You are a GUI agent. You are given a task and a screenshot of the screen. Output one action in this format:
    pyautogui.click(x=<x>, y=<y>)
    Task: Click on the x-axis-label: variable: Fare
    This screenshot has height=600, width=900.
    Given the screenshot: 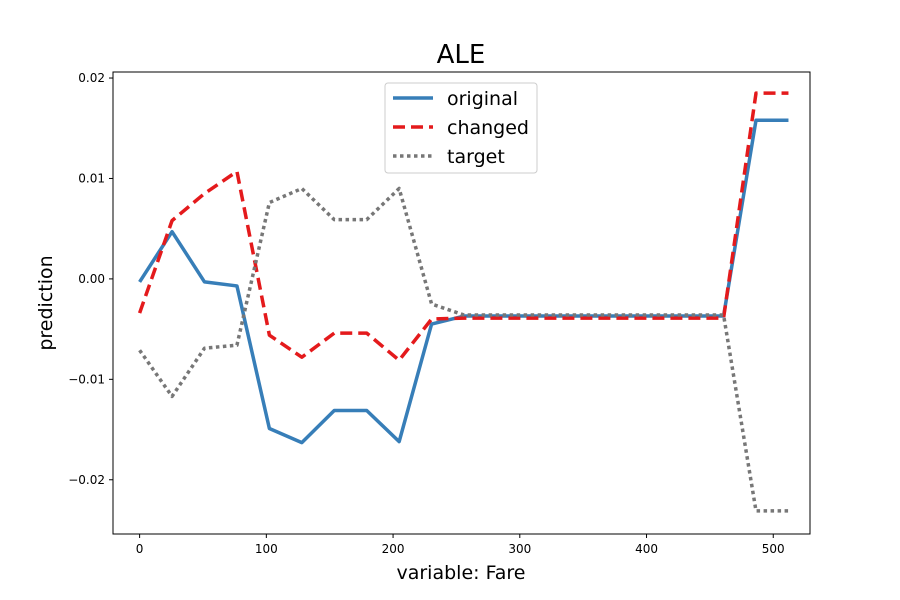 What is the action you would take?
    pyautogui.click(x=460, y=573)
    